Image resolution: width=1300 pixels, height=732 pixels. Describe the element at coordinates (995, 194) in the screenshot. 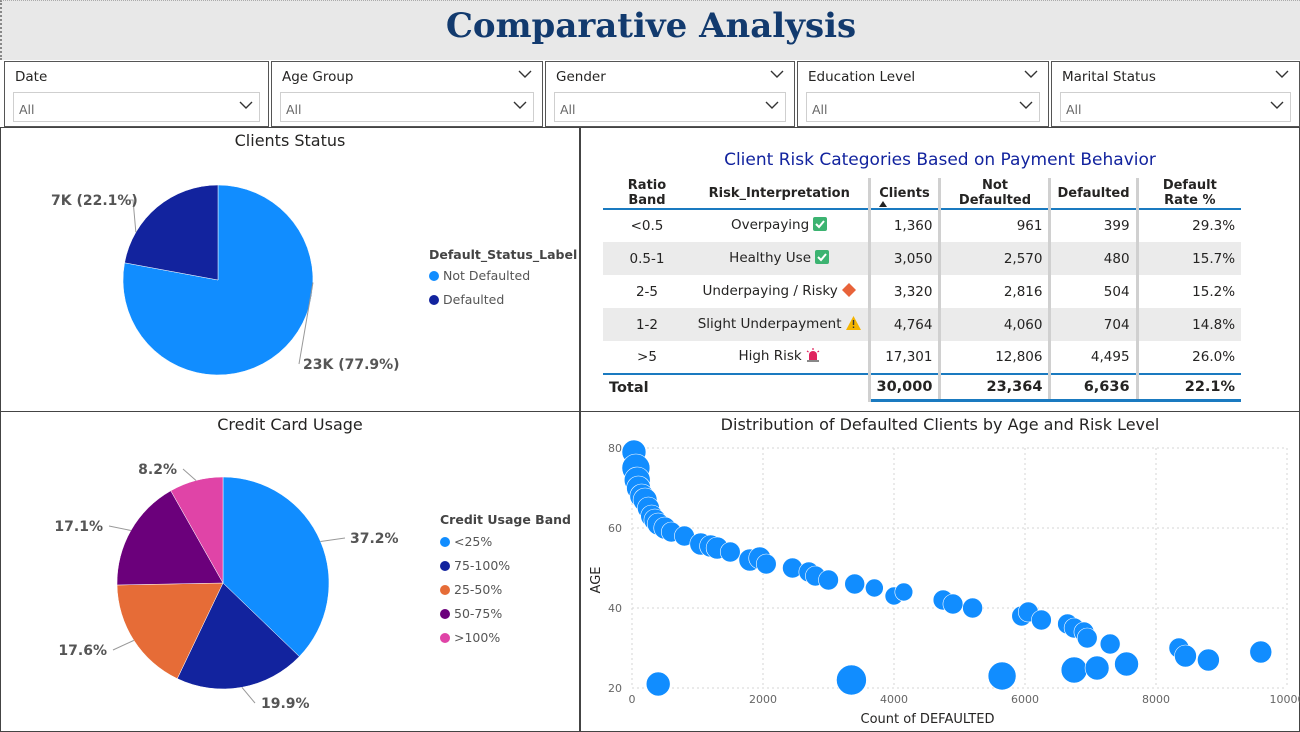

I see `column-header: Not Defaulted` at that location.